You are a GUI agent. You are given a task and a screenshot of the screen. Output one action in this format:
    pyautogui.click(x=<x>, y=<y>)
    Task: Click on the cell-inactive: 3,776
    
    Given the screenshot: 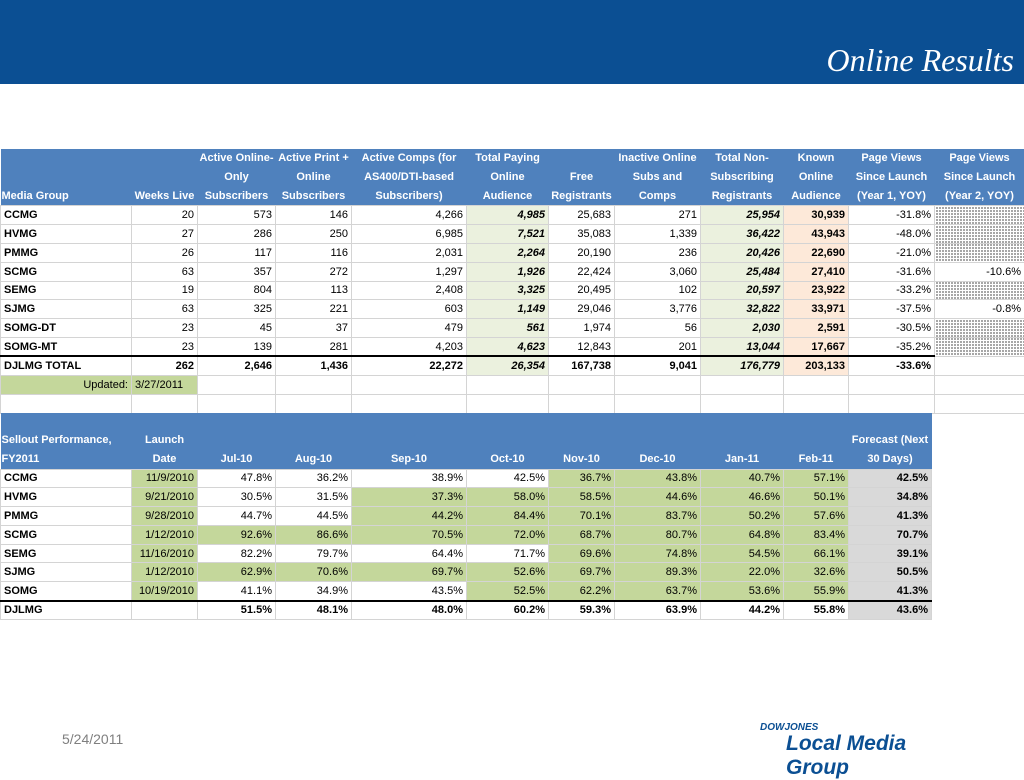 What is the action you would take?
    pyautogui.click(x=658, y=309)
    